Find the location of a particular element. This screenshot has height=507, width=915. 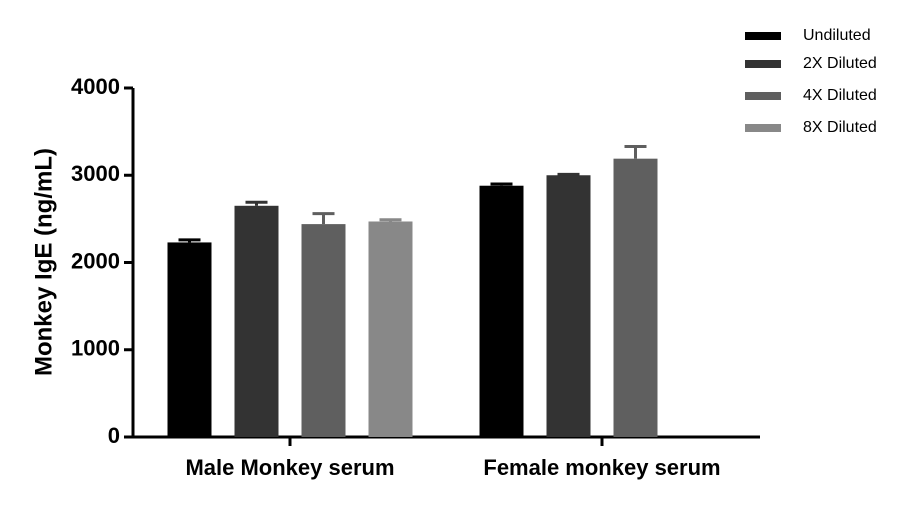

y-axis-label: Monkey IgE (ng/mL) is located at coordinates (43, 262).